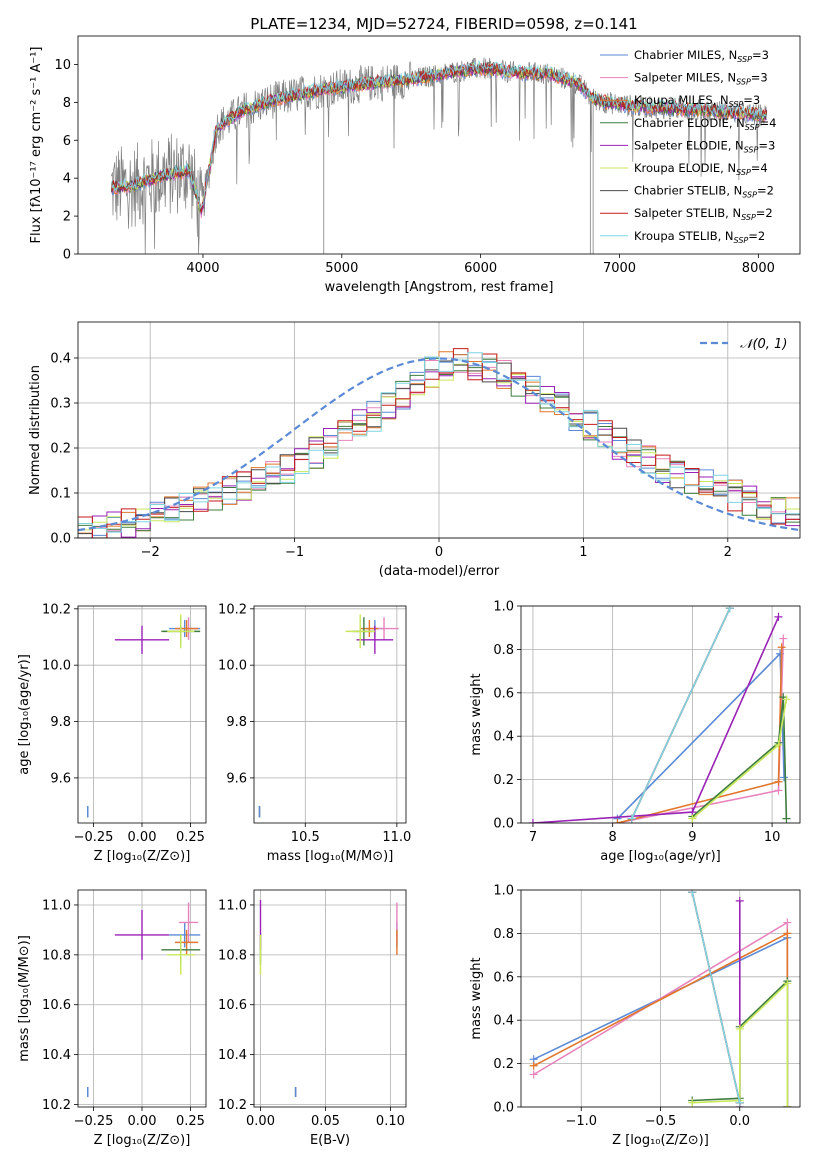 The image size is (819, 1170). I want to click on y-tick-label: 10, so click(62, 65).